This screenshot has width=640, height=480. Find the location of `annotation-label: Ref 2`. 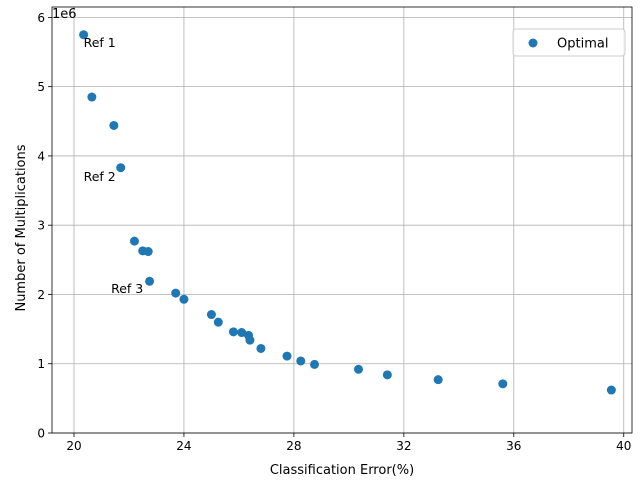

annotation-label: Ref 2 is located at coordinates (100, 176).